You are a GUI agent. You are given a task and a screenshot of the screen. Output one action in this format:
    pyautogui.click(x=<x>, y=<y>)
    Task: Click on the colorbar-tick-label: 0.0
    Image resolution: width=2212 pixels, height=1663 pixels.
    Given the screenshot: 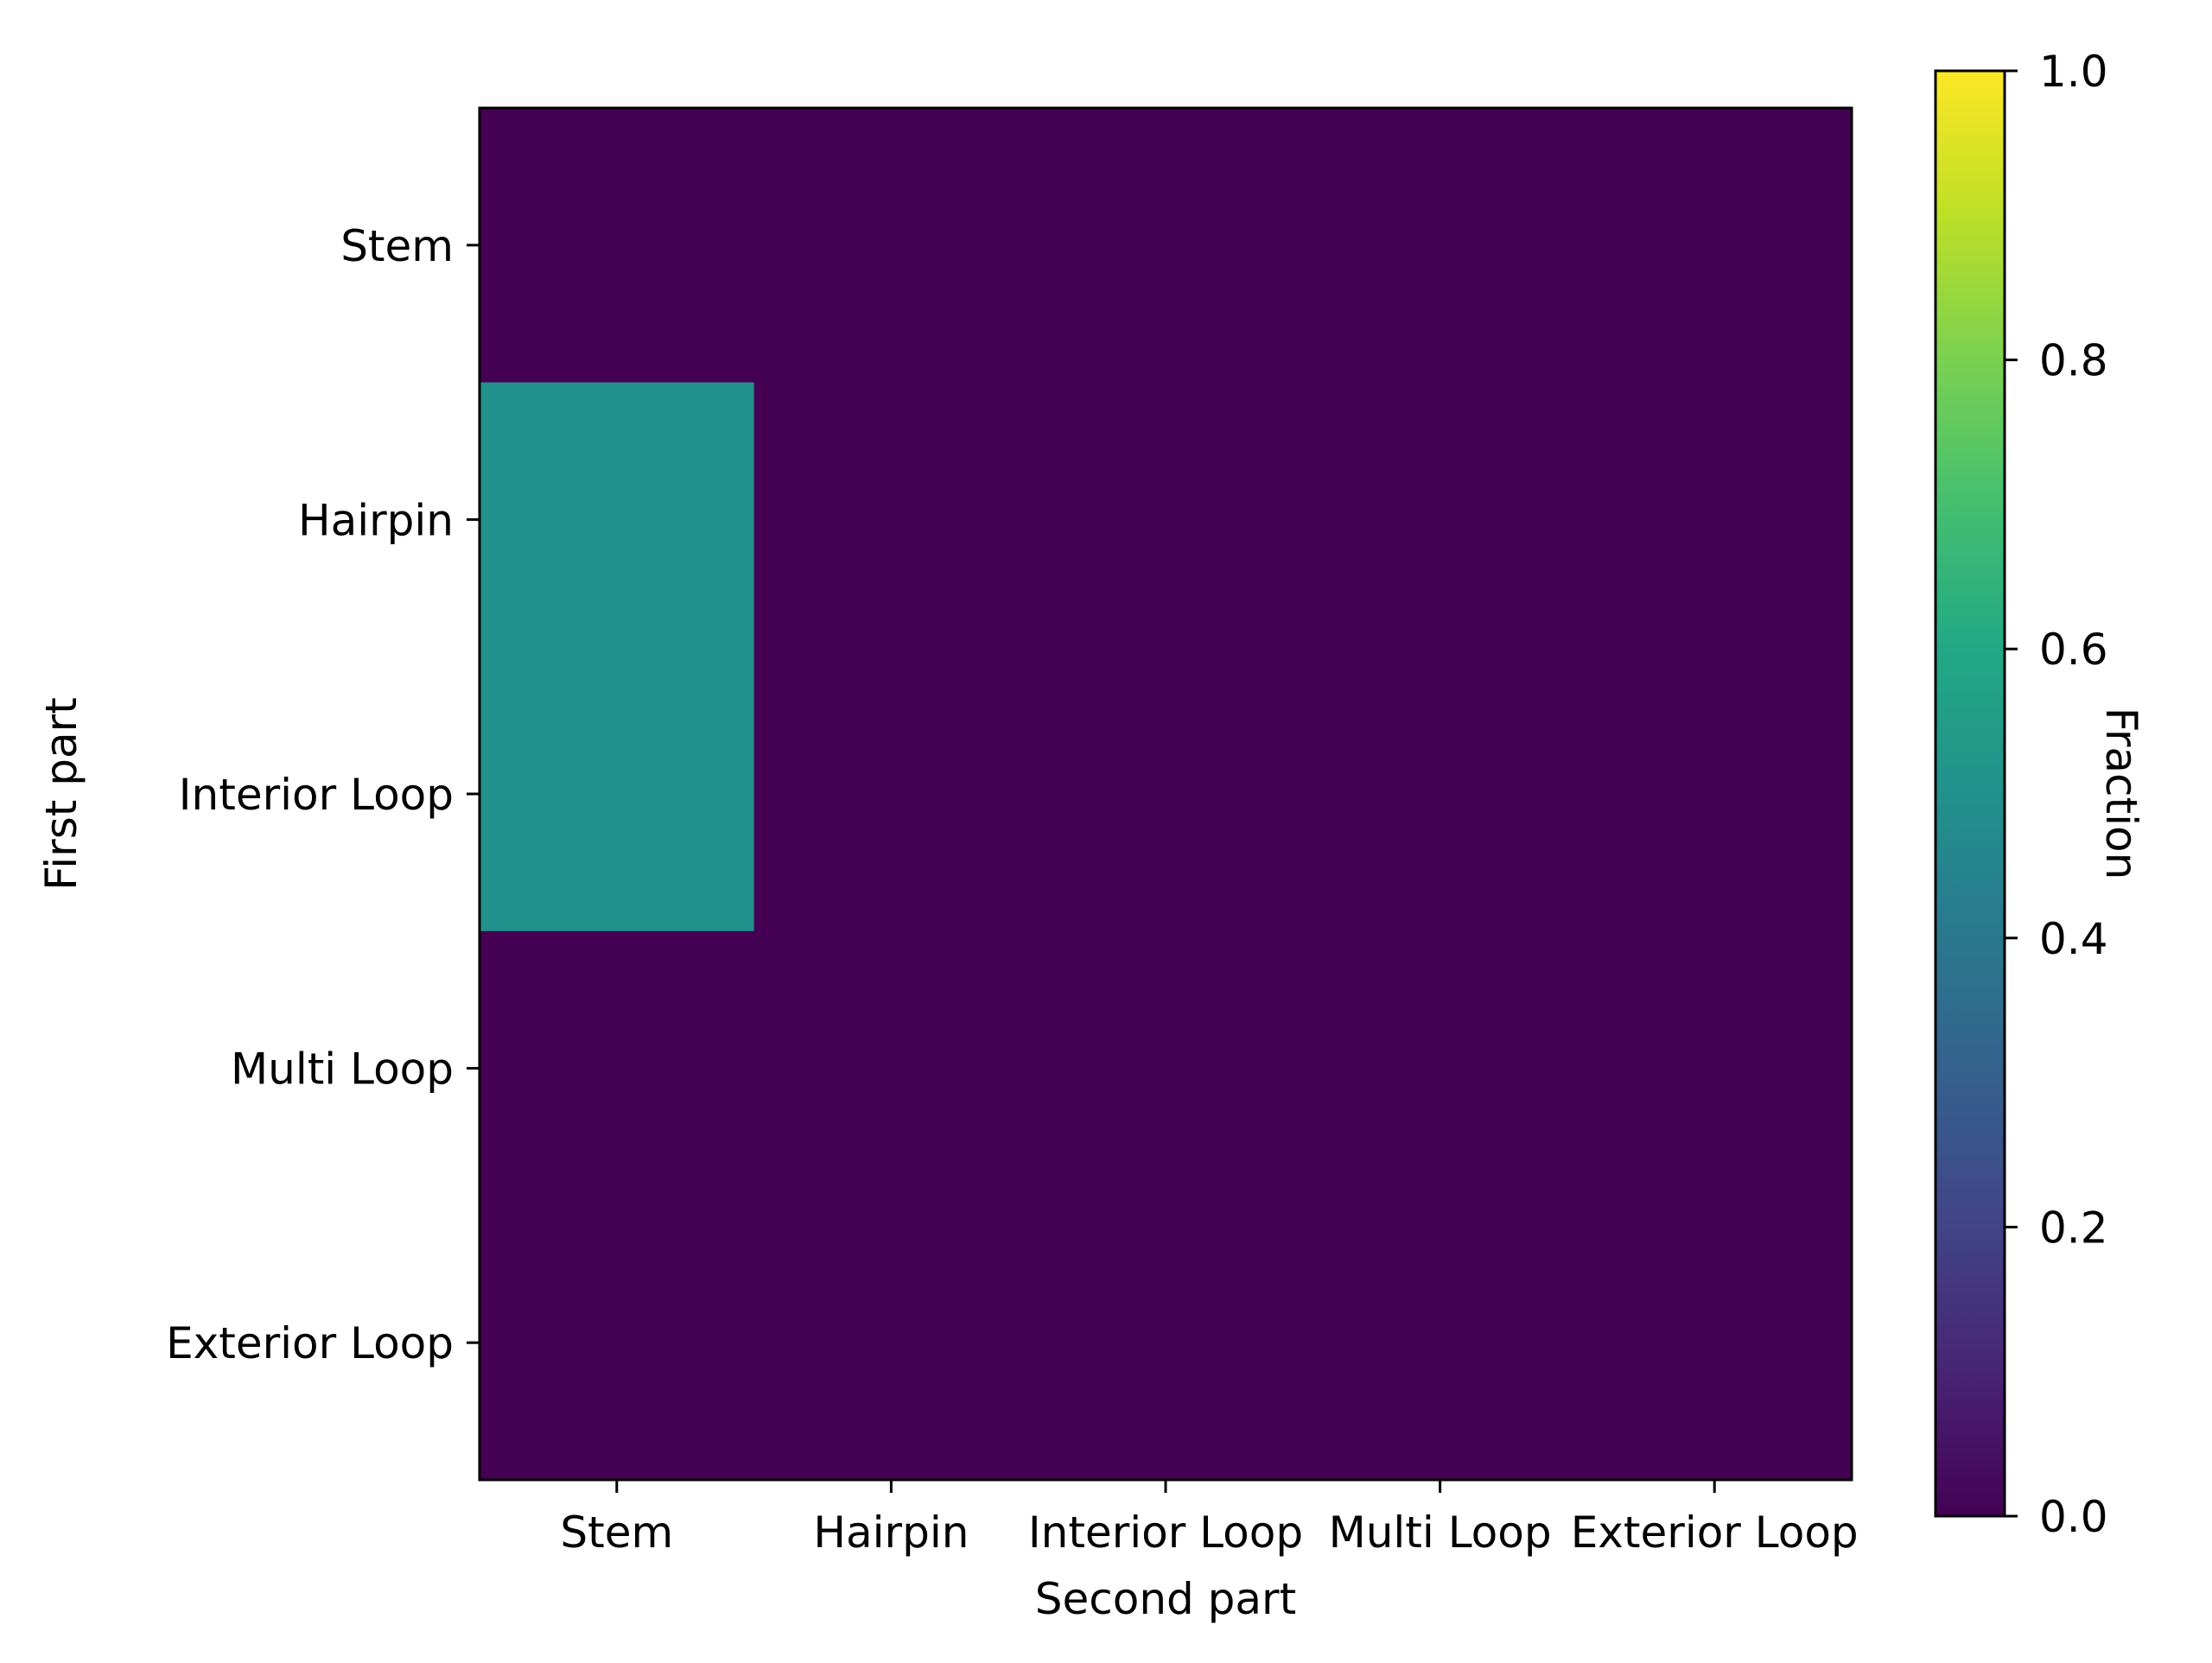 What is the action you would take?
    pyautogui.click(x=2073, y=1517)
    